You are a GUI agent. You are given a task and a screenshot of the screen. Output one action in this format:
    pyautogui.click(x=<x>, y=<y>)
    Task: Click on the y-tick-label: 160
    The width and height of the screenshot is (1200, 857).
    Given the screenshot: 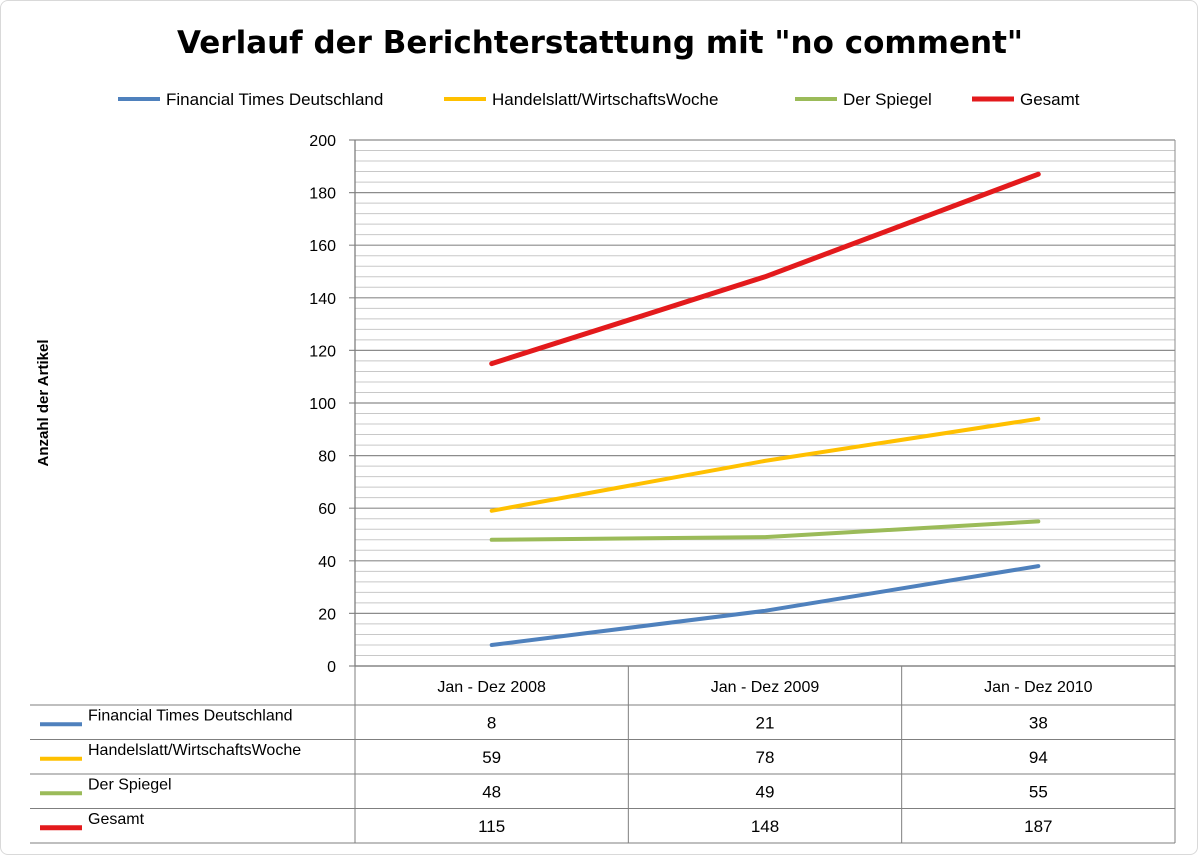 What is the action you would take?
    pyautogui.click(x=322, y=246)
    